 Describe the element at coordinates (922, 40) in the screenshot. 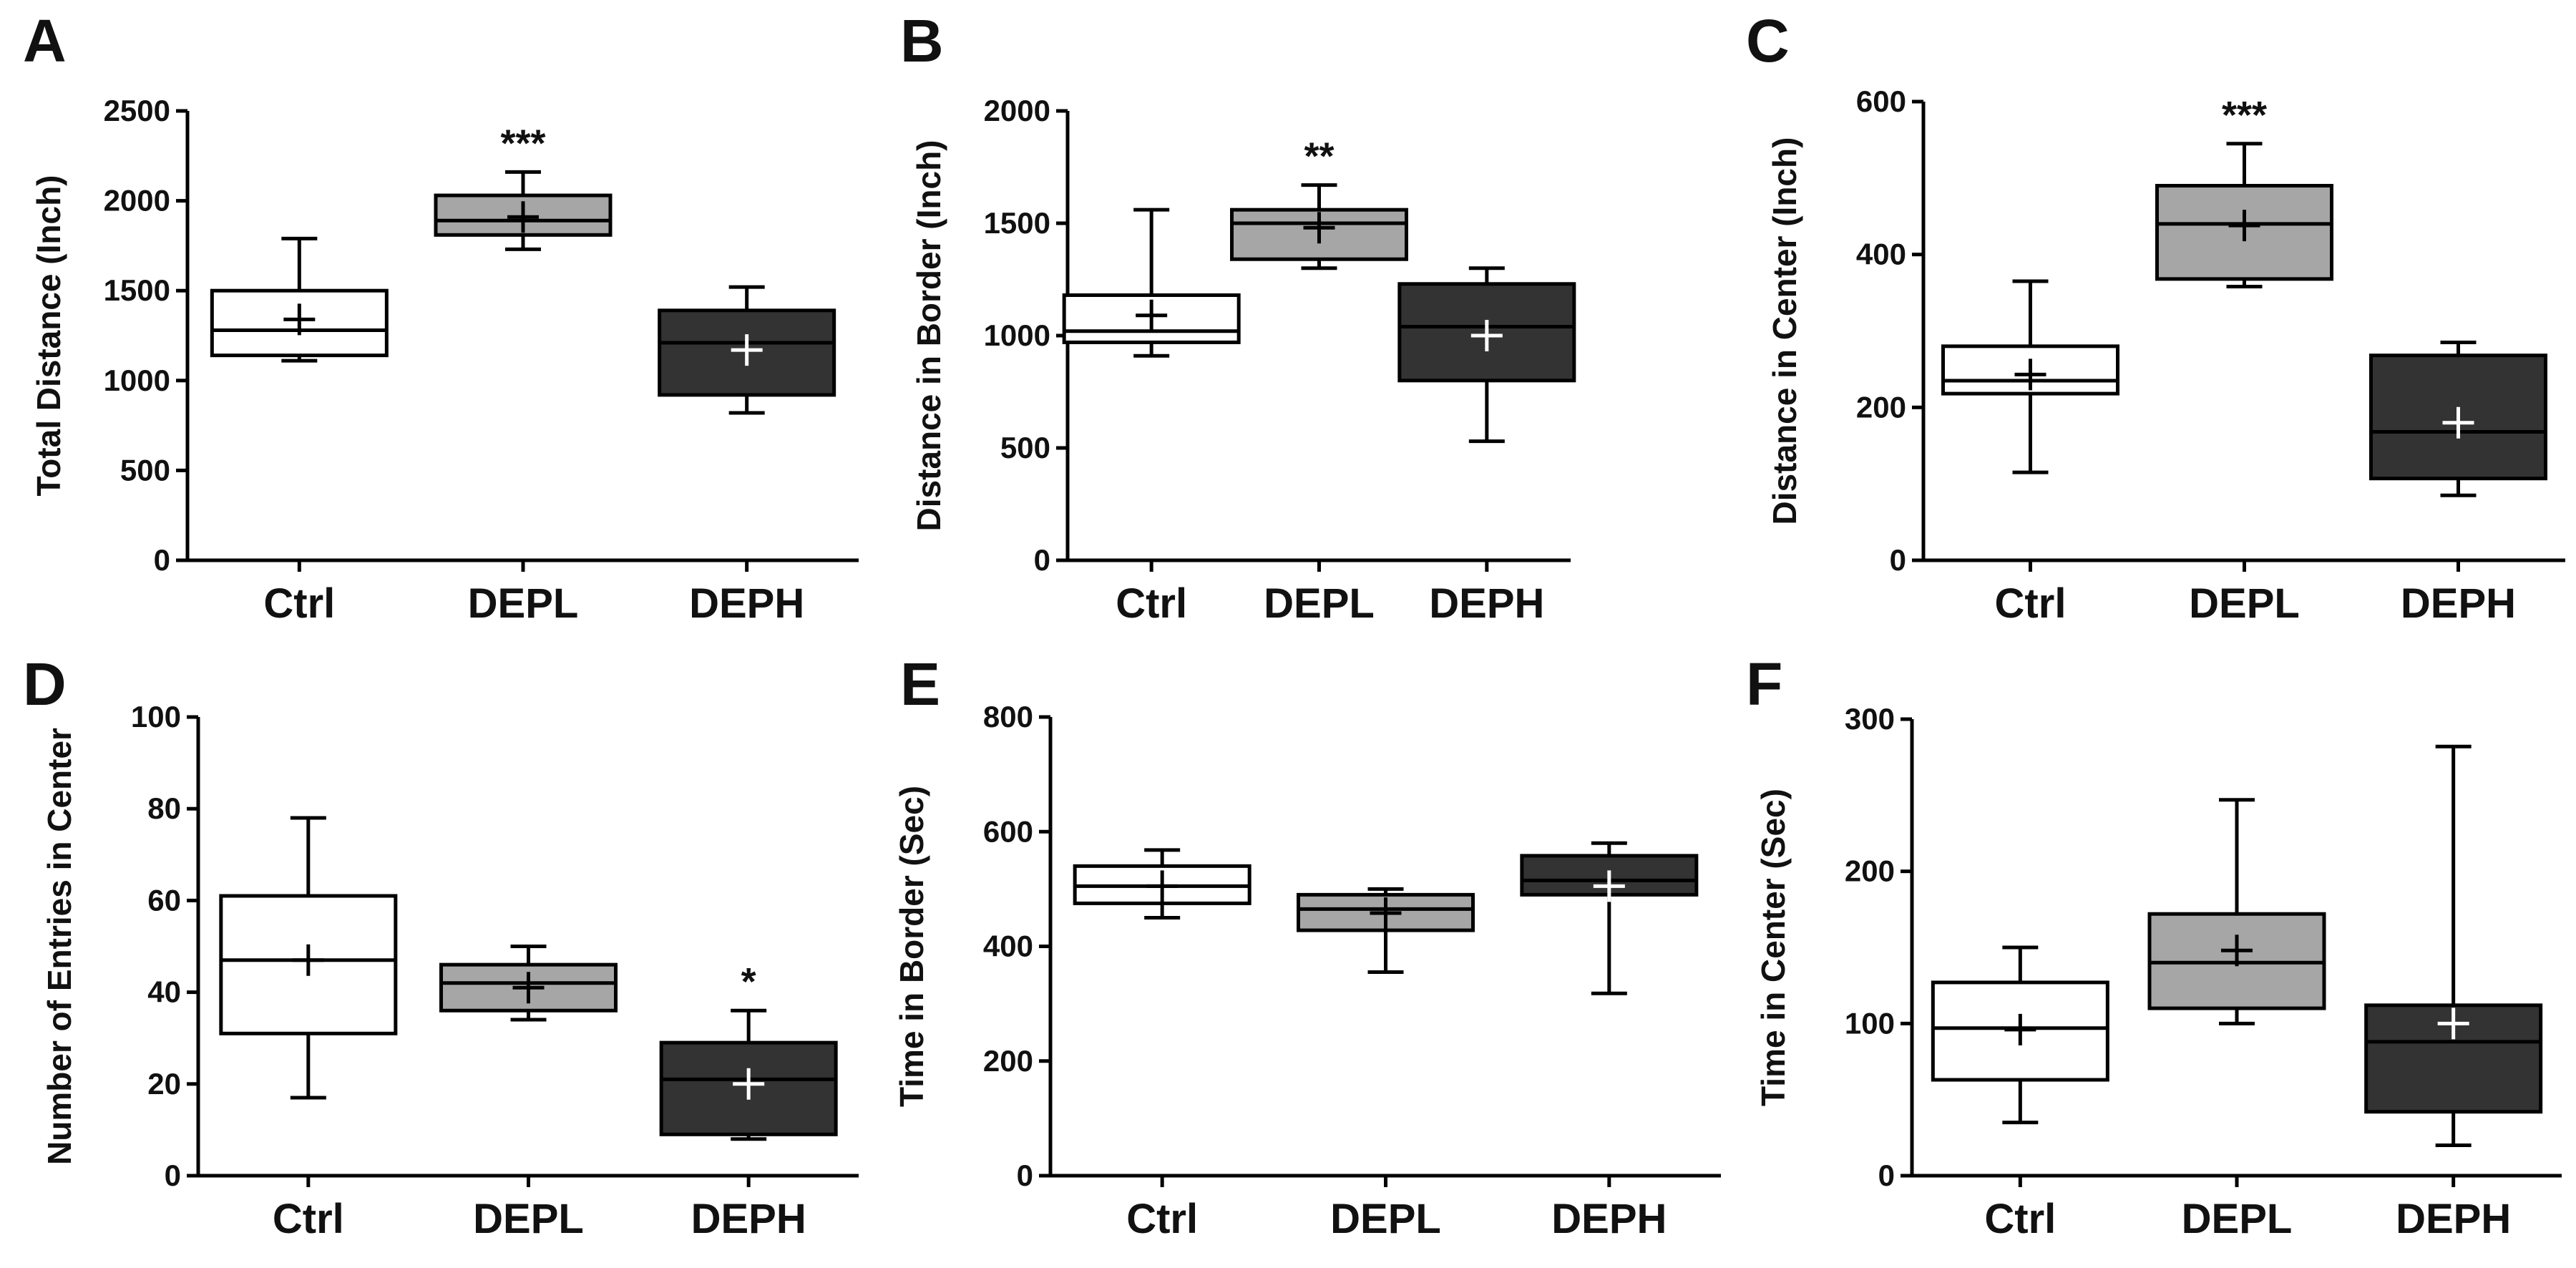

I see `panel-letter: B` at that location.